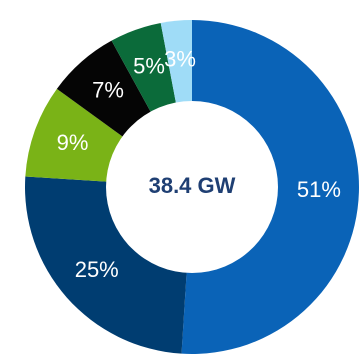 This screenshot has height=354, width=359. I want to click on slice-label-6: 3%, so click(180, 58).